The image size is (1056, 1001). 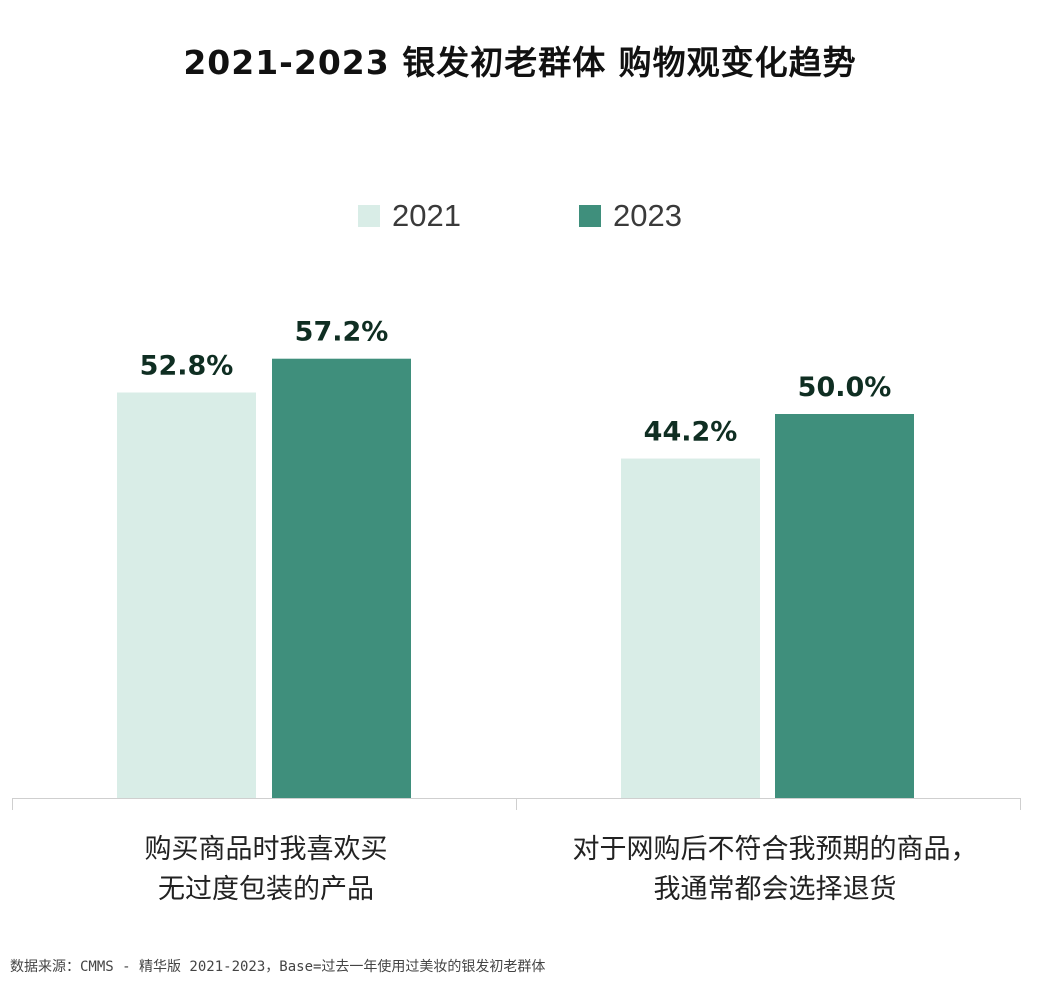 What do you see at coordinates (187, 365) in the screenshot?
I see `data-label-2021-category-0: 52.8%` at bounding box center [187, 365].